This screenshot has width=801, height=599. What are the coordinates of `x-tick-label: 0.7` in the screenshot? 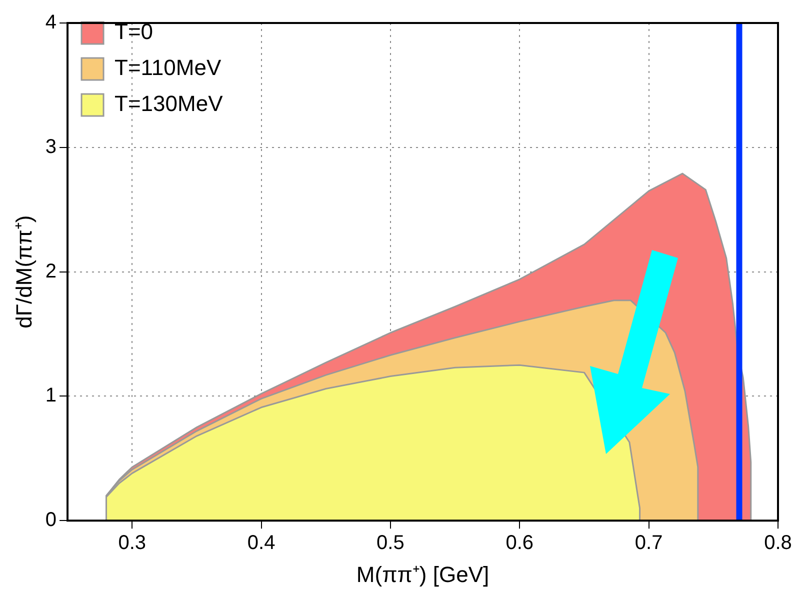 It's located at (648, 543).